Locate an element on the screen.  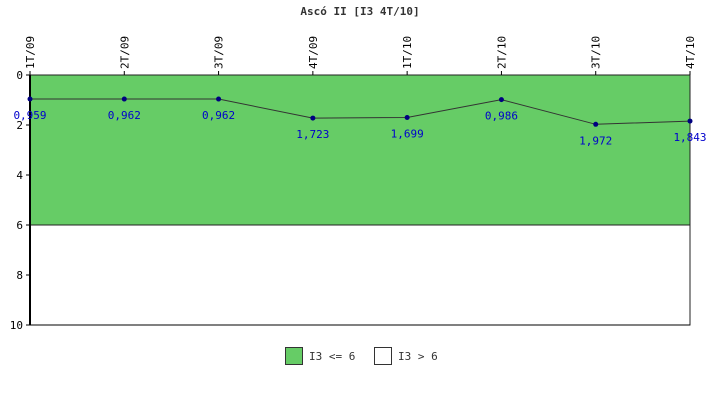
series-line is located at coordinates (360, 111).